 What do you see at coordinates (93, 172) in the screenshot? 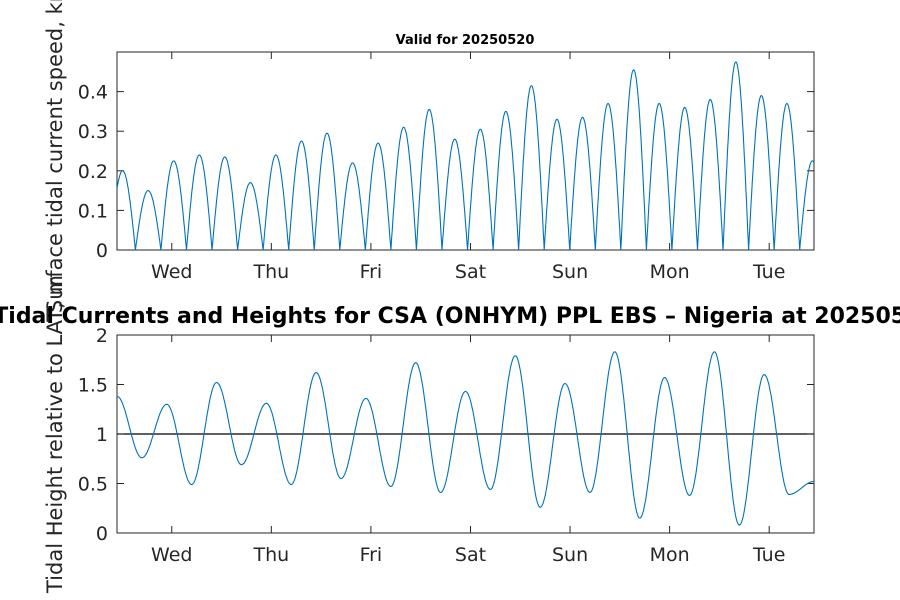
I see `y-tick-label: 0.2` at bounding box center [93, 172].